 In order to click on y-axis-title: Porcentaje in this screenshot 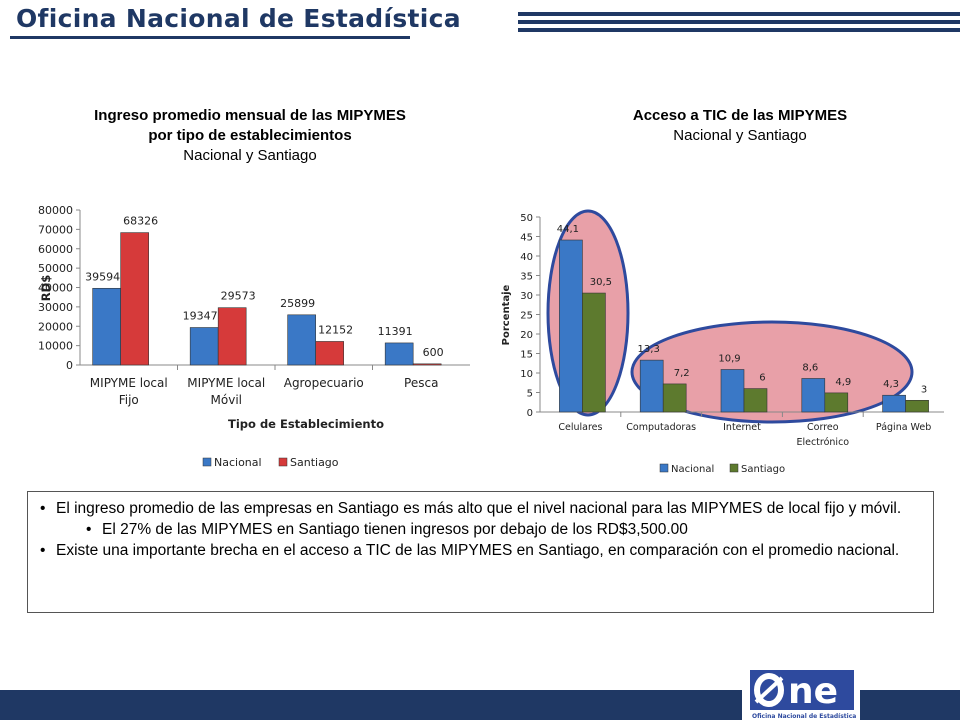, I will do `click(506, 314)`.